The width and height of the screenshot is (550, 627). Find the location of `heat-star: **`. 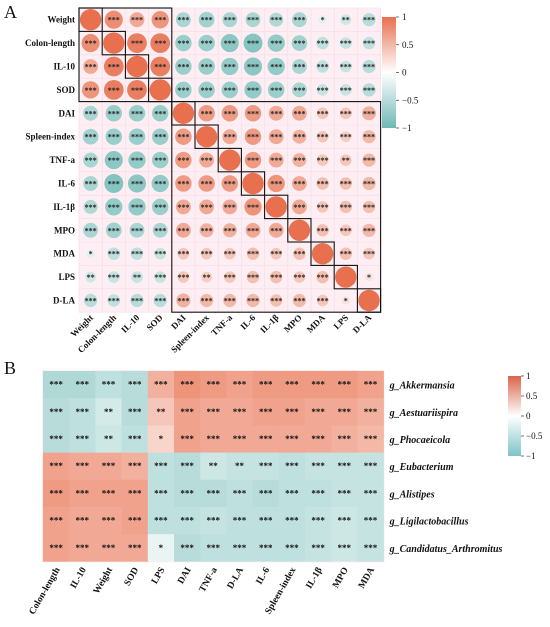

heat-star: ** is located at coordinates (240, 466).